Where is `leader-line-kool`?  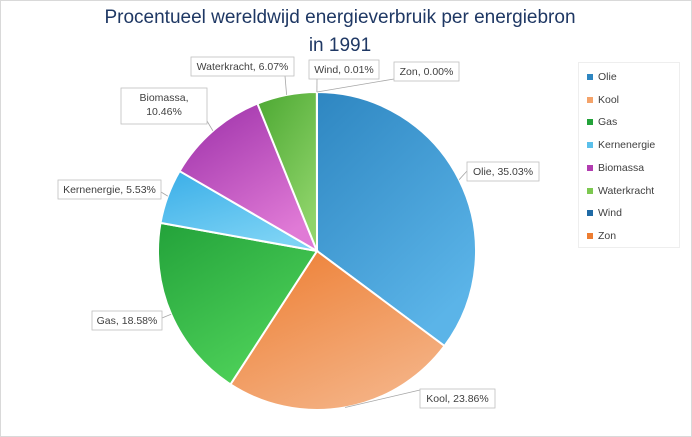
leader-line-kool is located at coordinates (383, 398).